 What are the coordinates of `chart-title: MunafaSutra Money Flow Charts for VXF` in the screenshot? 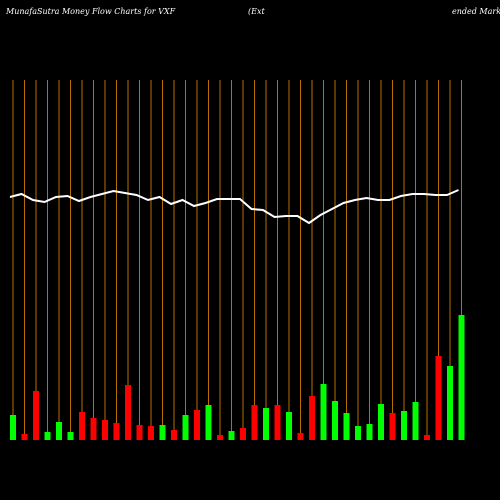 It's located at (90, 11).